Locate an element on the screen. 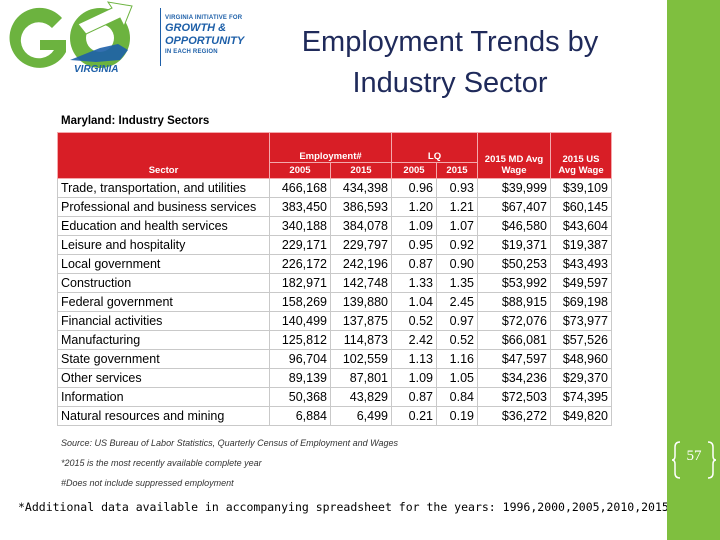 This screenshot has width=720, height=540. value-cell: 140,499 is located at coordinates (300, 321).